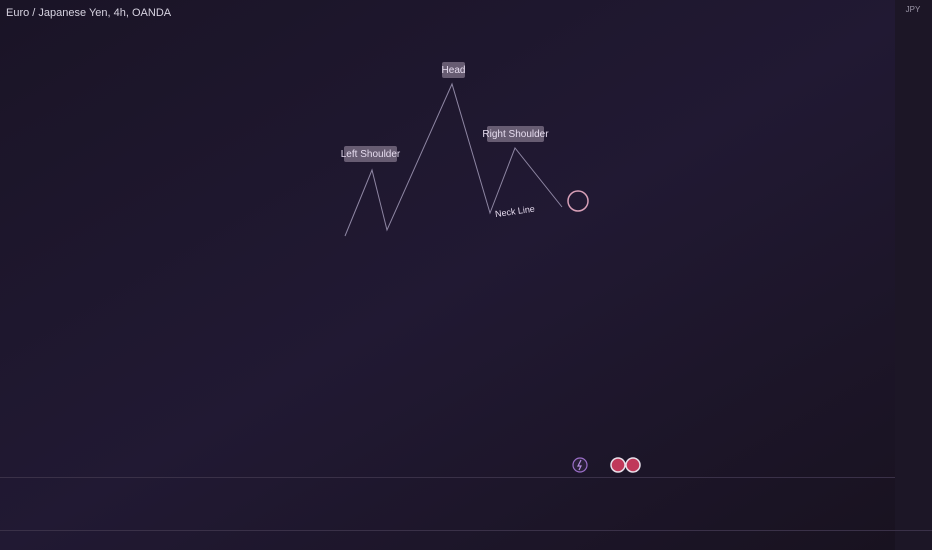  I want to click on currency-label: JPY, so click(913, 9).